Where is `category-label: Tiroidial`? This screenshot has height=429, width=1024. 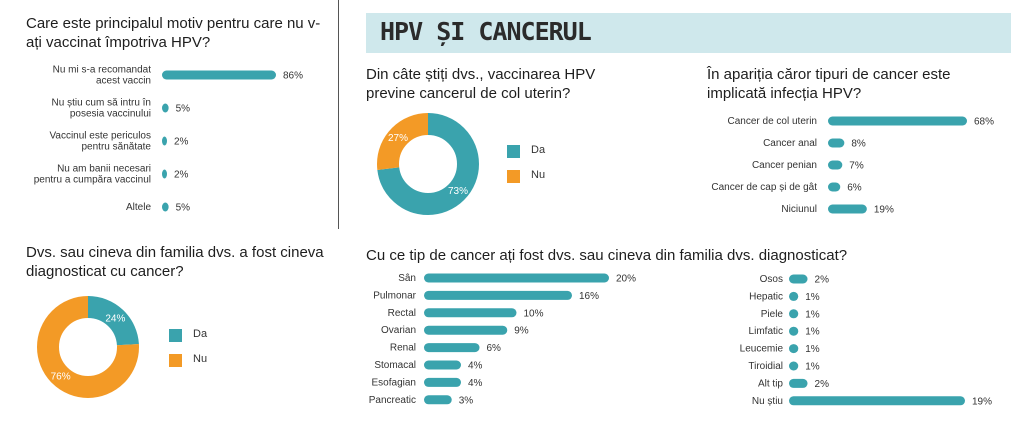
category-label: Tiroidial is located at coordinates (765, 366).